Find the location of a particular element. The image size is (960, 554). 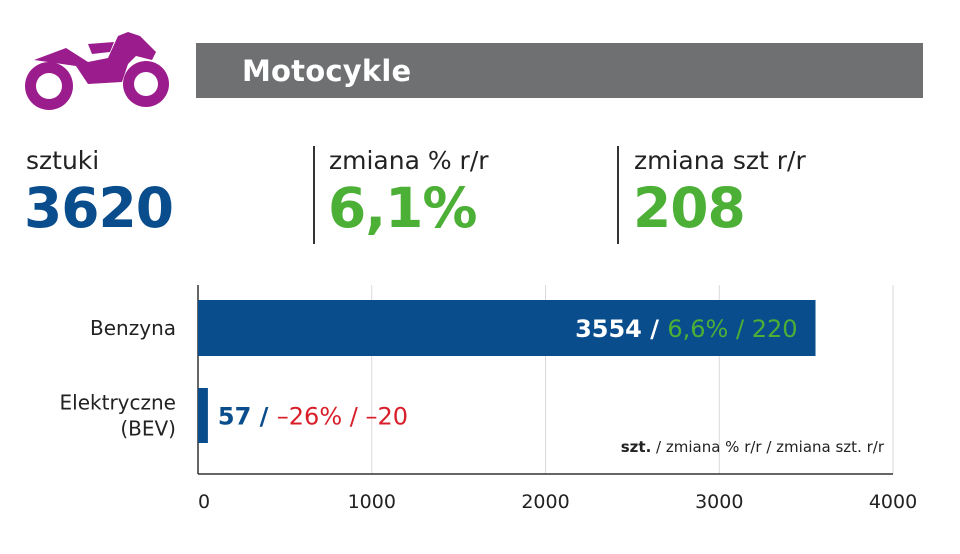

stat-units-value: 3620 is located at coordinates (99, 208).